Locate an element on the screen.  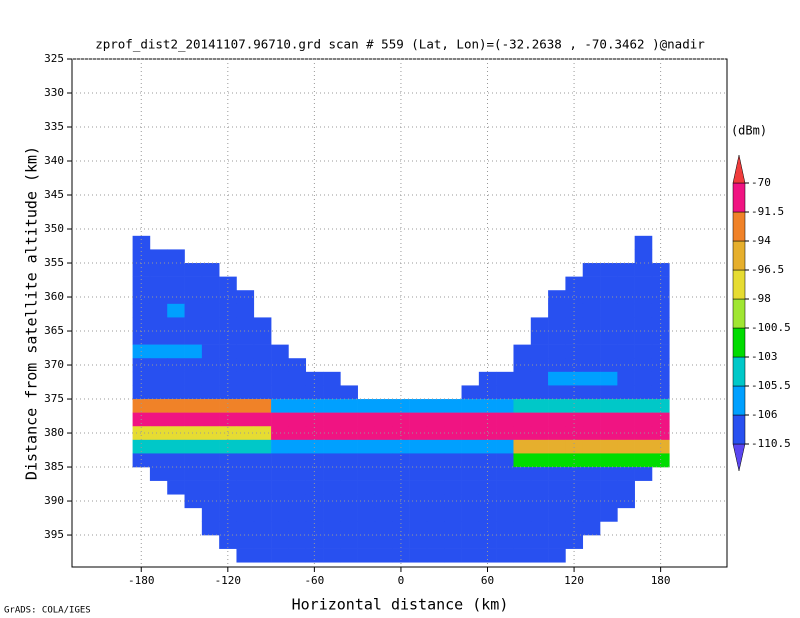
x-tick-label: 120 is located at coordinates (574, 580).